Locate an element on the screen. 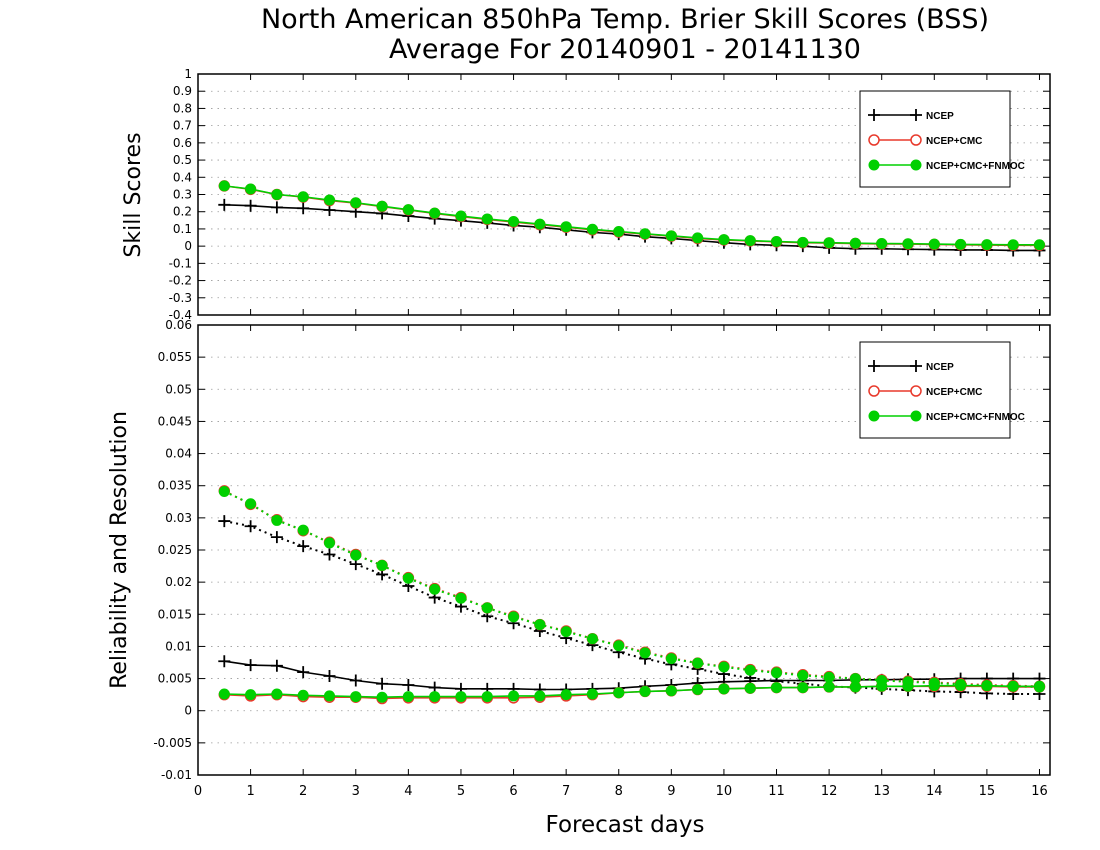  x-tick-label: 7 is located at coordinates (566, 791).